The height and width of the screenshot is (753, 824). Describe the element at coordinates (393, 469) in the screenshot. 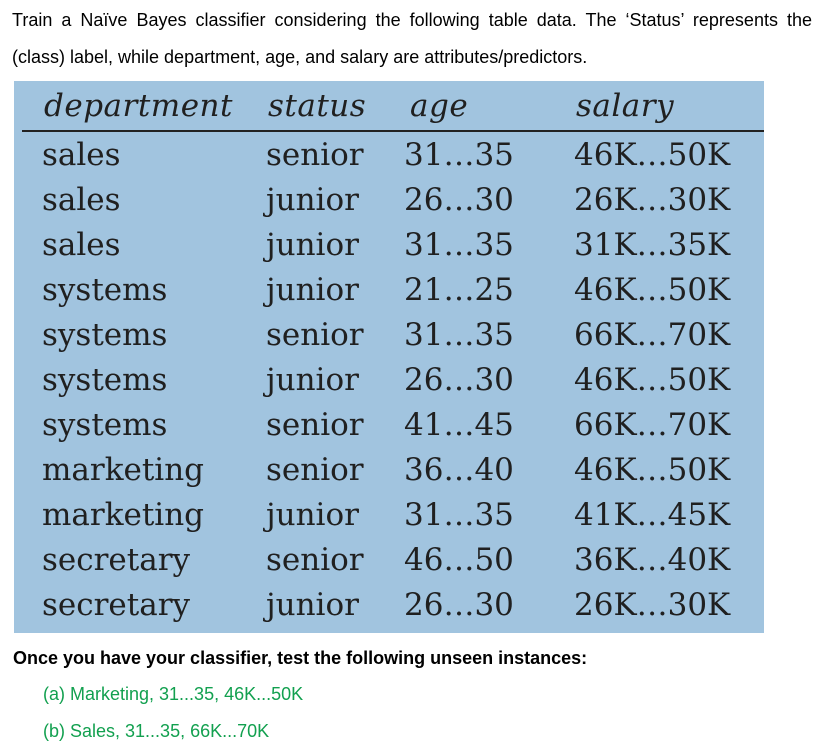

I see `table-row: marketing senior 36…40 46K…50K` at that location.